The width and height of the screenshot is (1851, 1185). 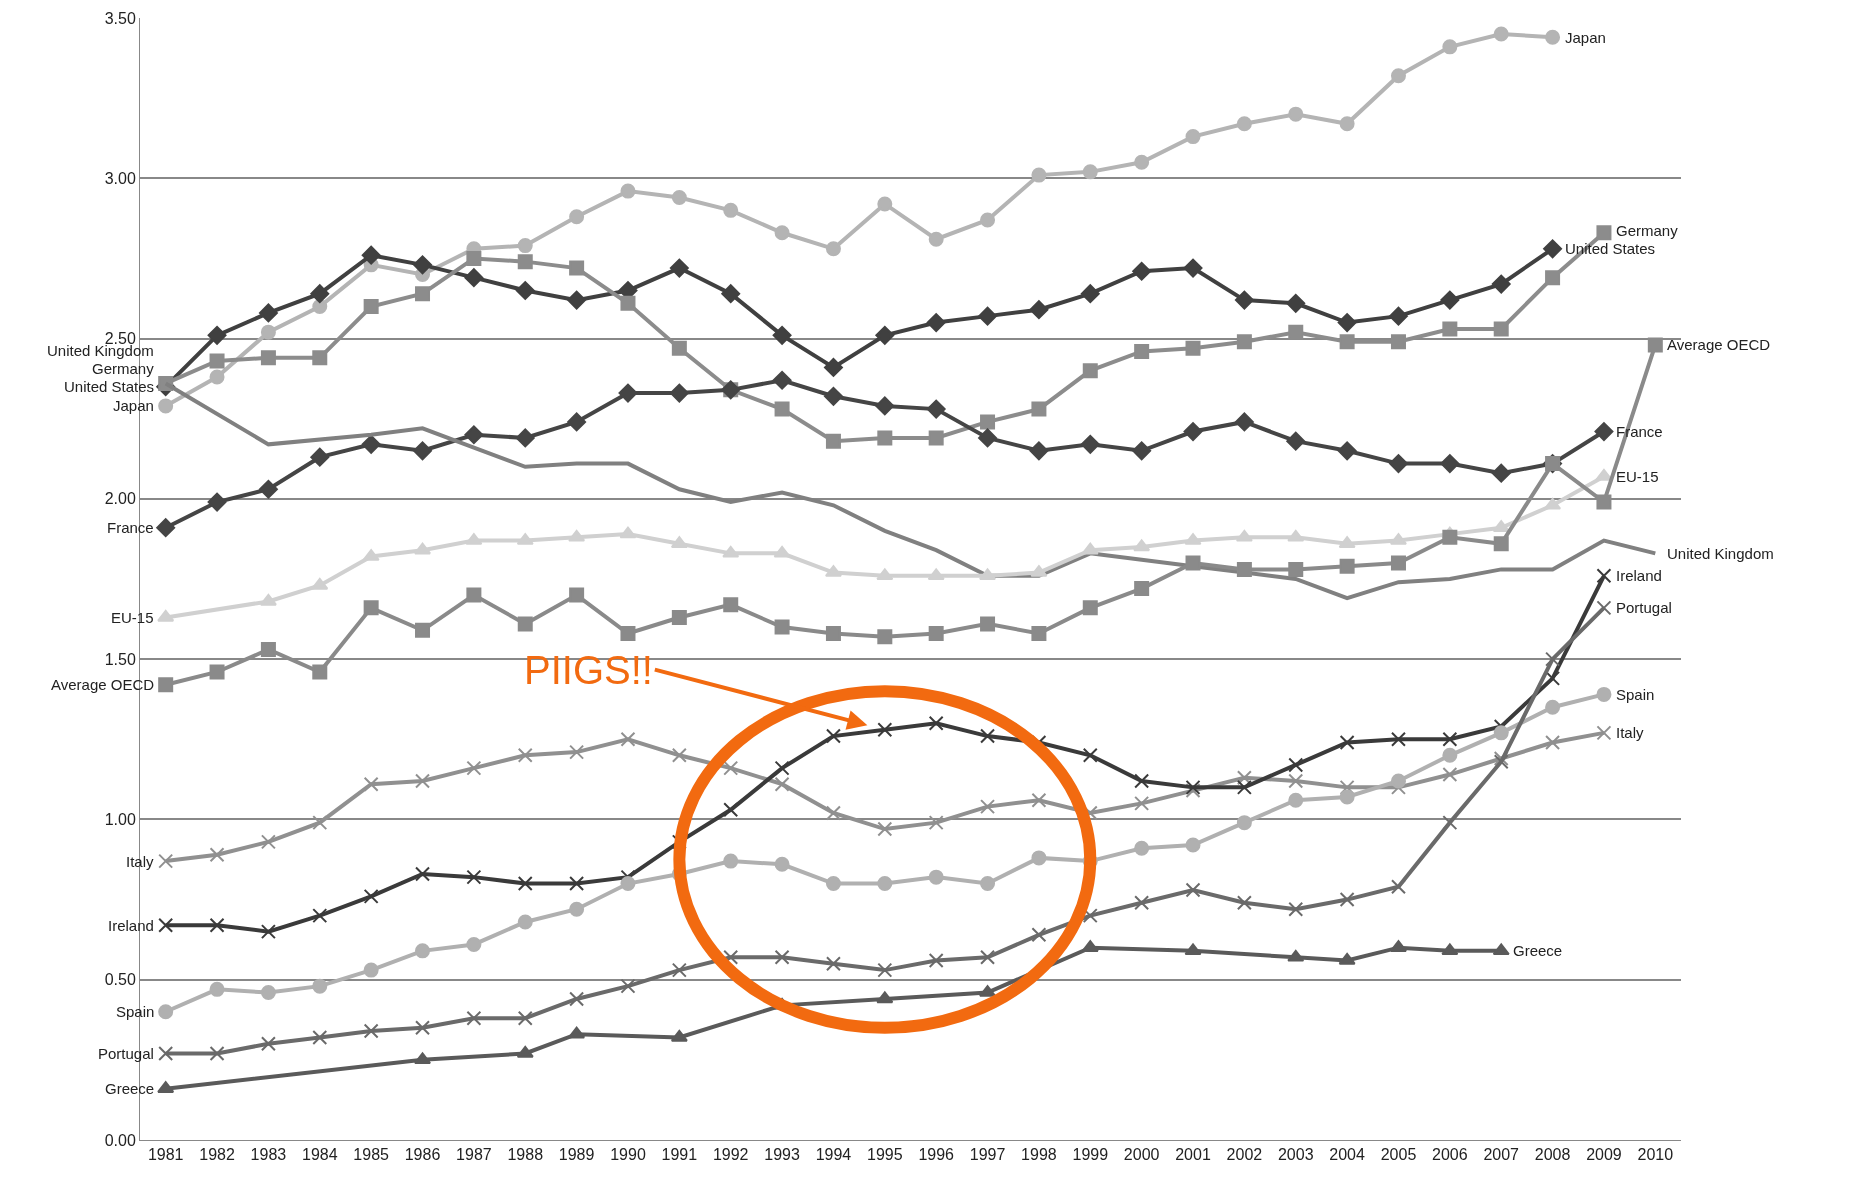 What do you see at coordinates (319, 1155) in the screenshot?
I see `x-tick-label: 1984` at bounding box center [319, 1155].